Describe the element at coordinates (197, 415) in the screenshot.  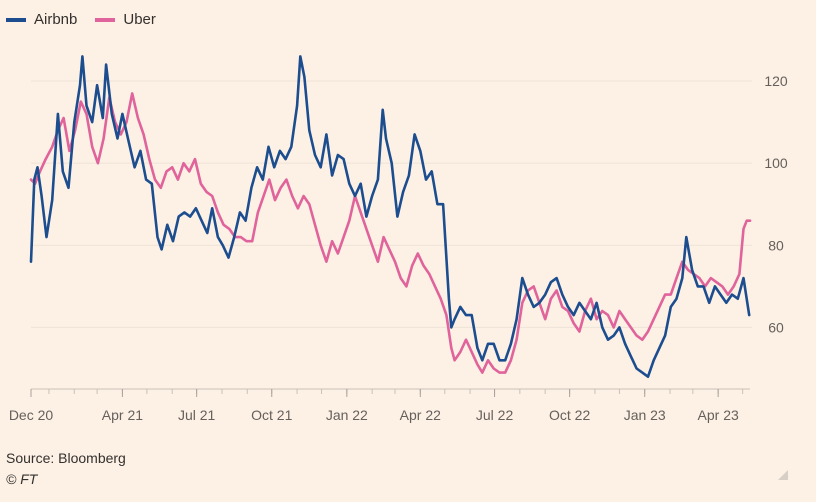
I see `x-tick-label: Jul 21` at that location.